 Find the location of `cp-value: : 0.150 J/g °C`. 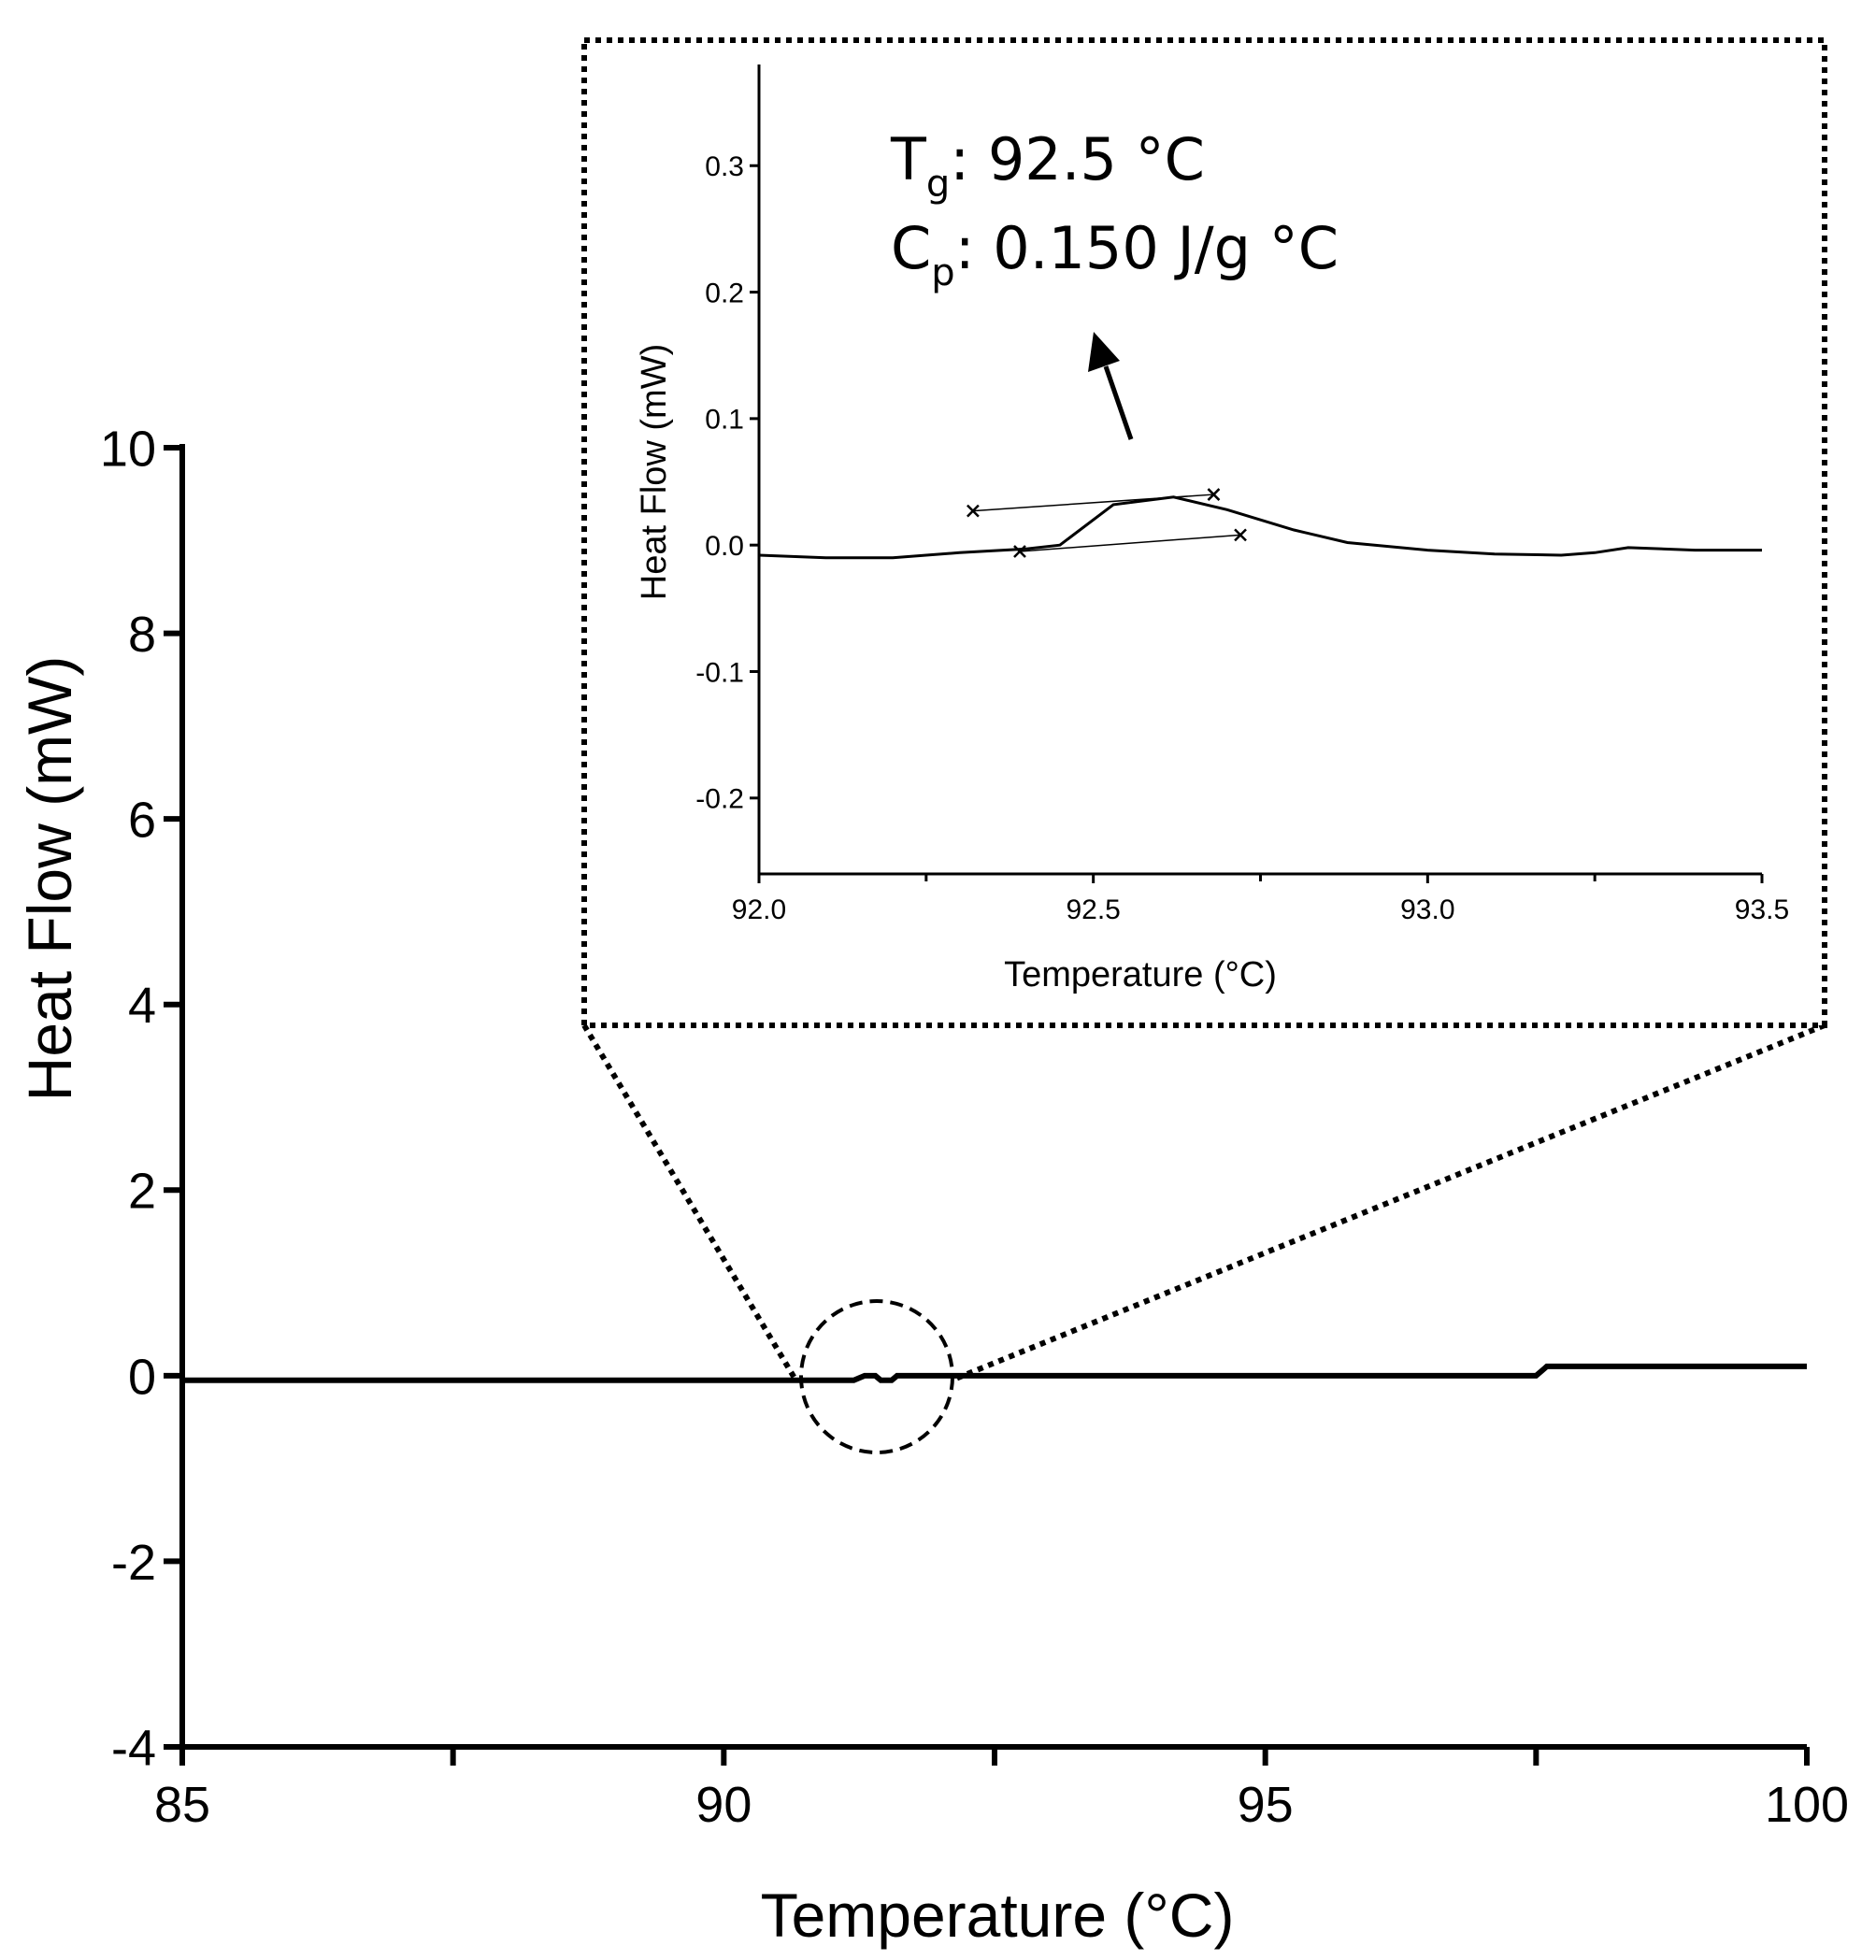

cp-value: : 0.150 J/g °C is located at coordinates (1147, 248).